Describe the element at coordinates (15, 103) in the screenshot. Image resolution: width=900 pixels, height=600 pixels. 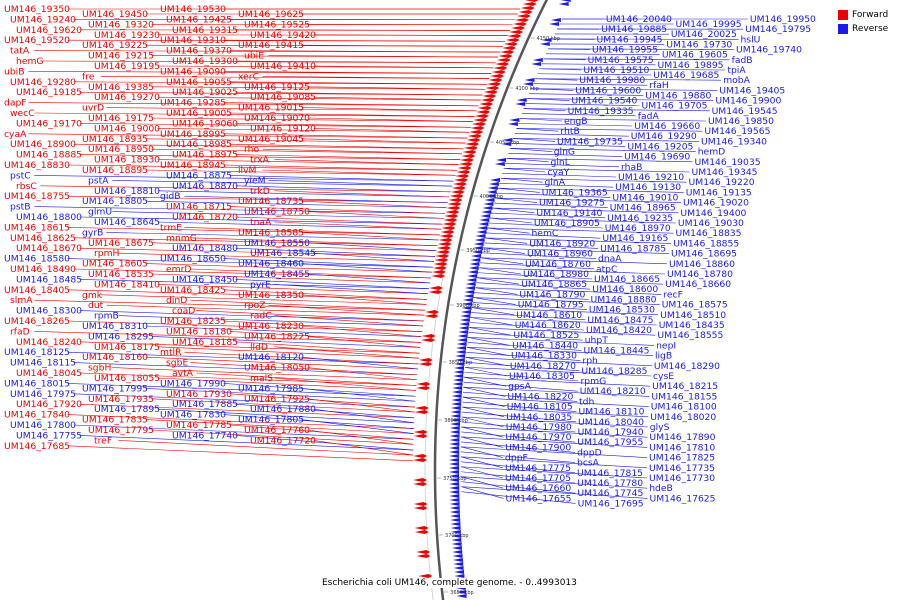
I see `gene-label: dapF` at that location.